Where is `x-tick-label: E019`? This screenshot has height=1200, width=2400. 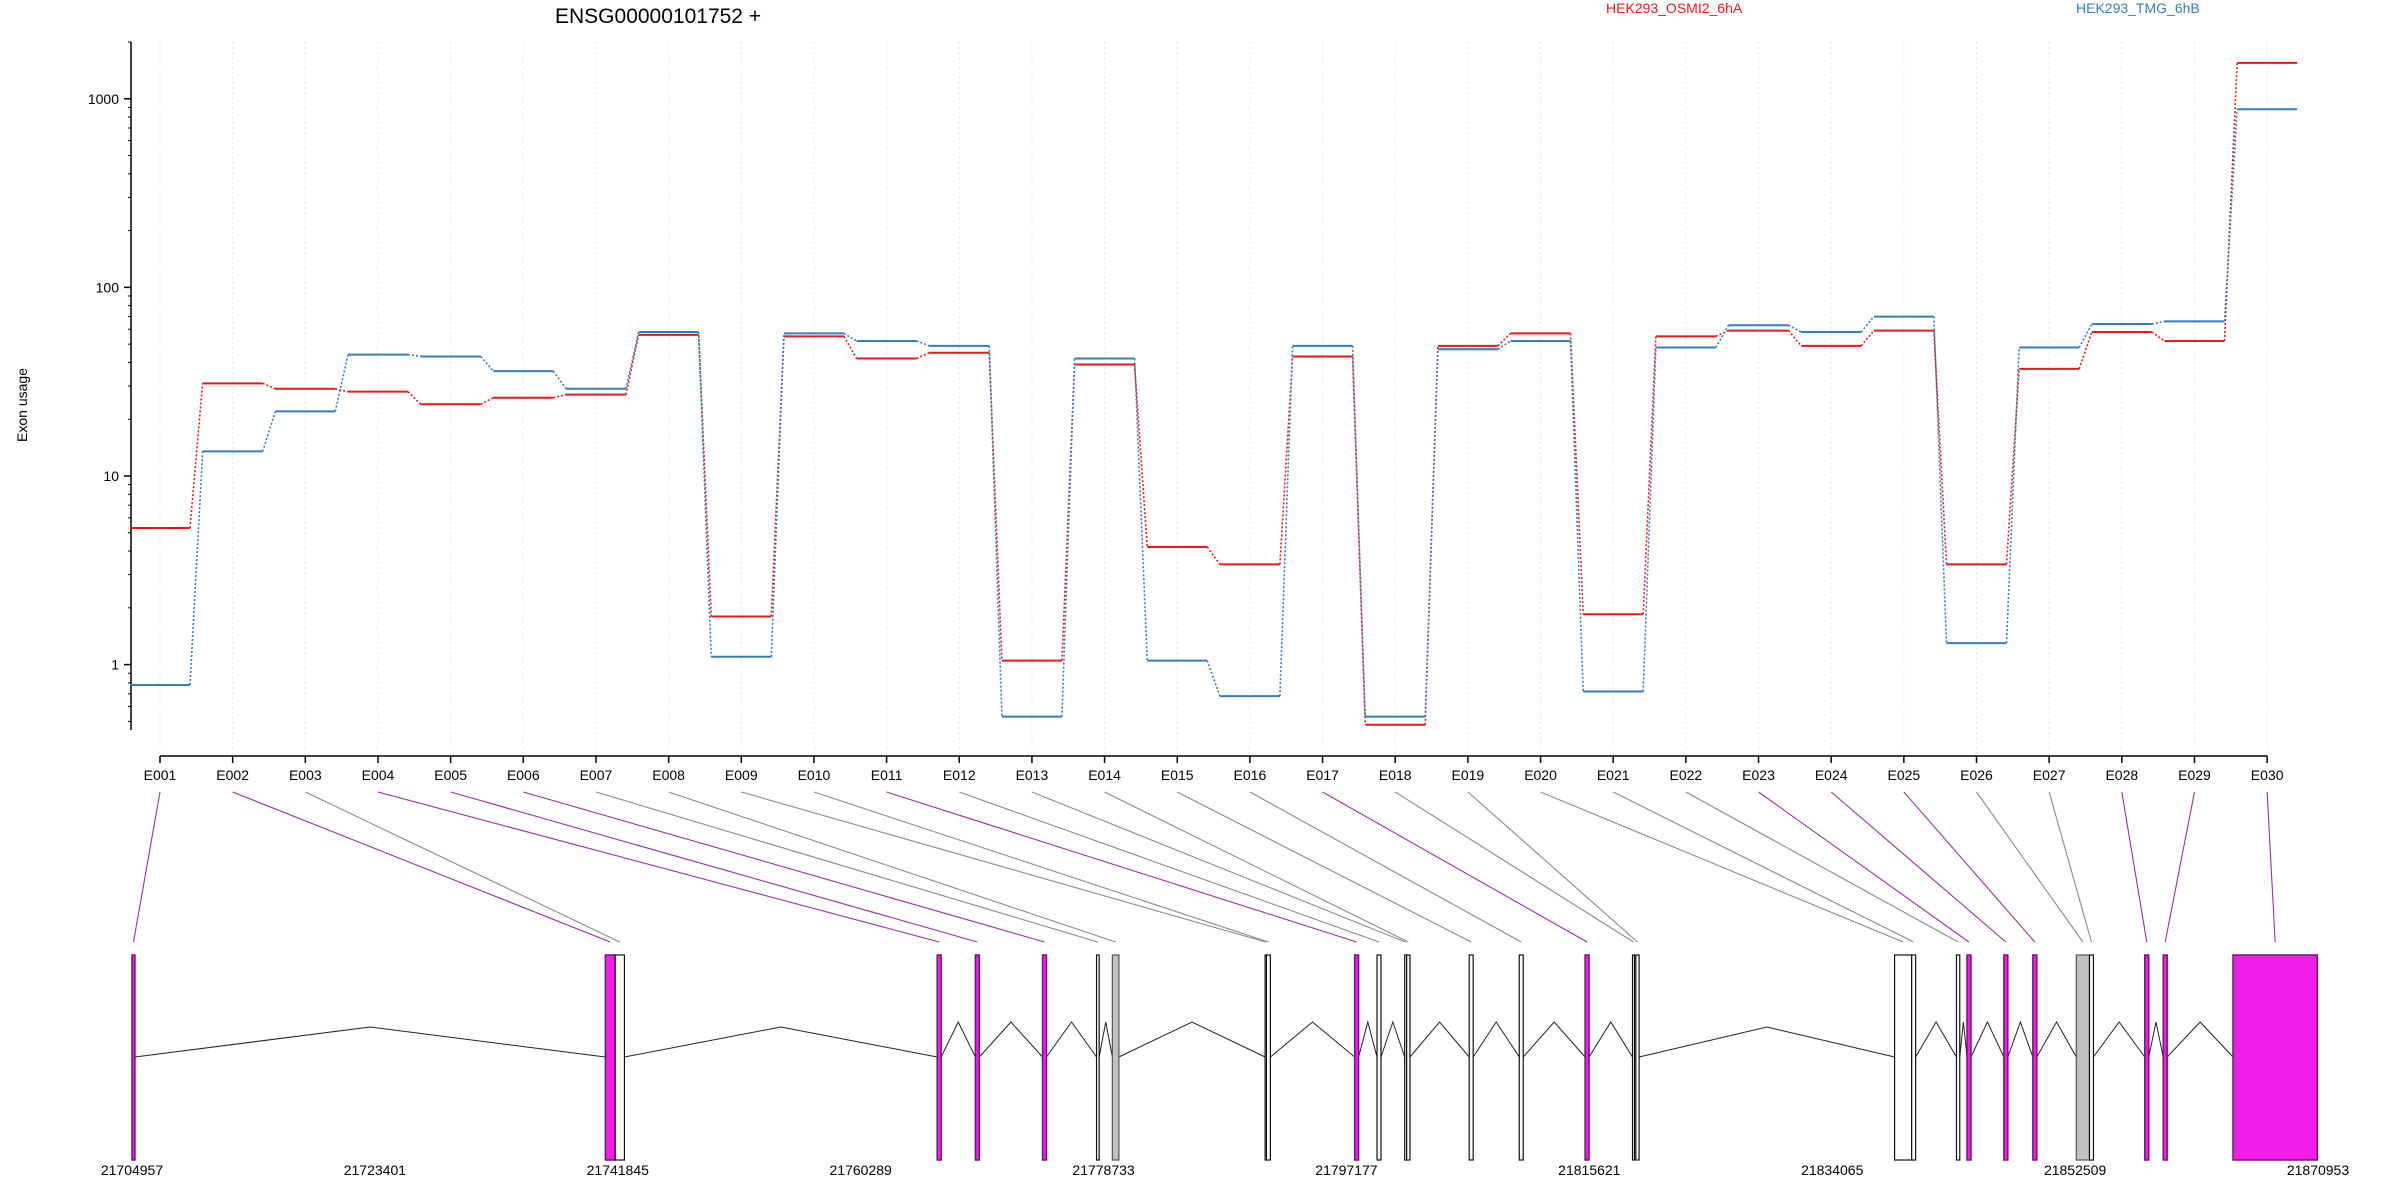
x-tick-label: E019 is located at coordinates (1468, 775).